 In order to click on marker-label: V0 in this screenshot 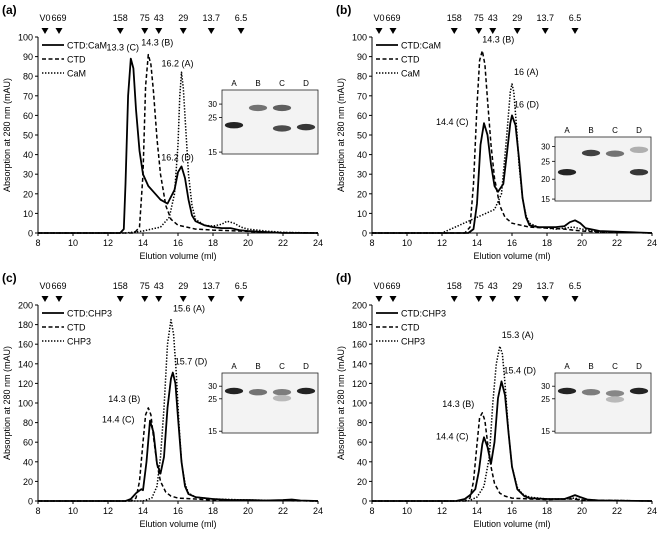, I will do `click(378, 286)`.